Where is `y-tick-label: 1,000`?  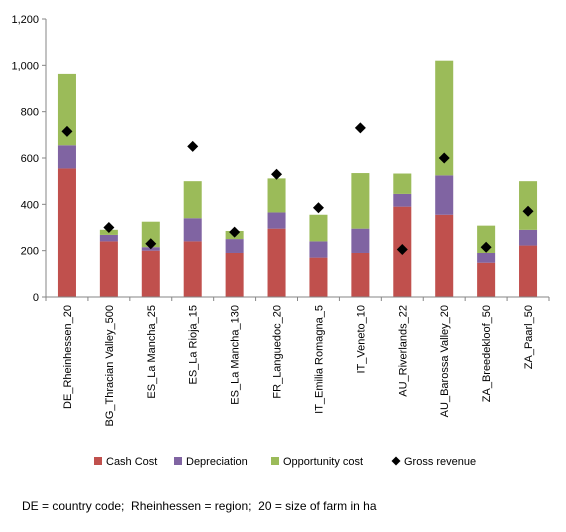 y-tick-label: 1,000 is located at coordinates (25, 66).